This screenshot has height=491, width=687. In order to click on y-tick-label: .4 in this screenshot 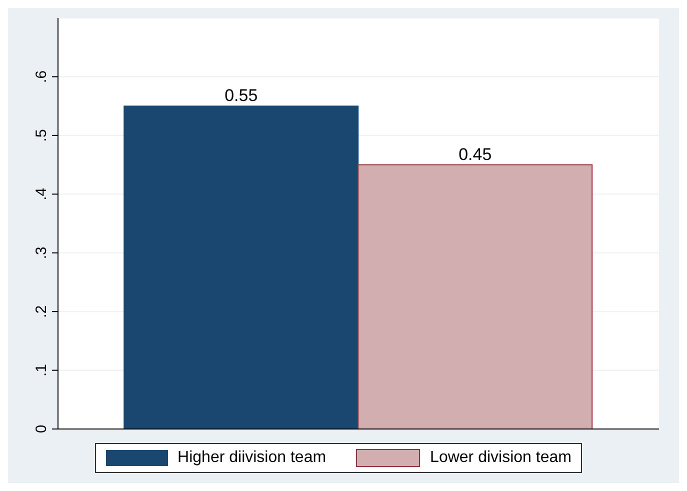, I will do `click(41, 194)`.